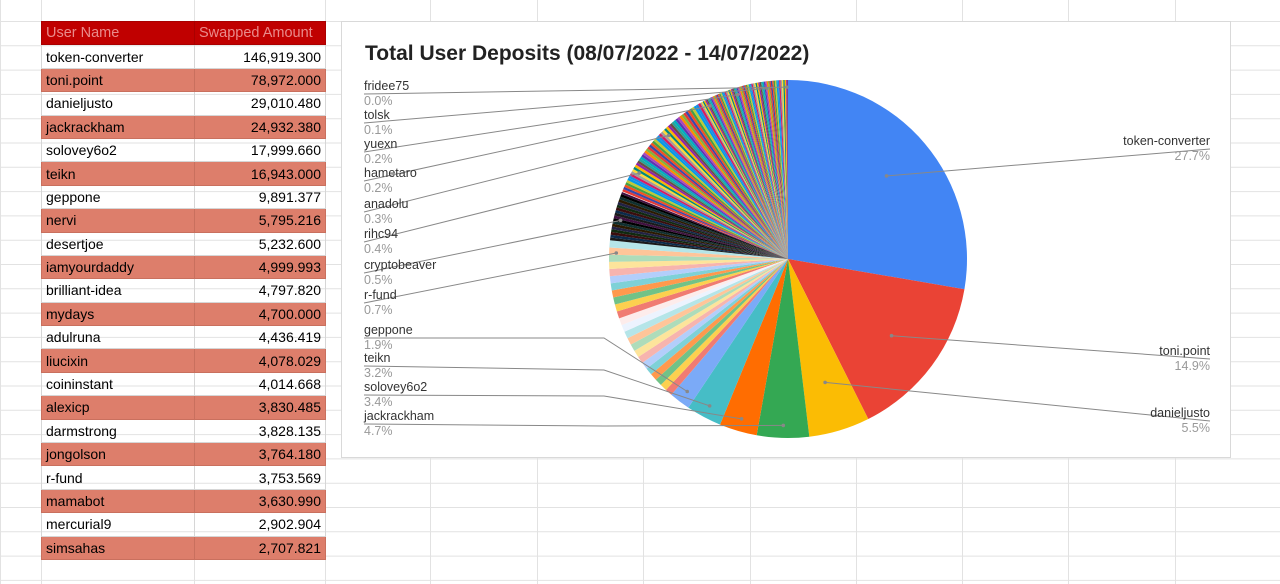 This screenshot has width=1280, height=584. I want to click on cell-user-name: solovey6o2, so click(118, 150).